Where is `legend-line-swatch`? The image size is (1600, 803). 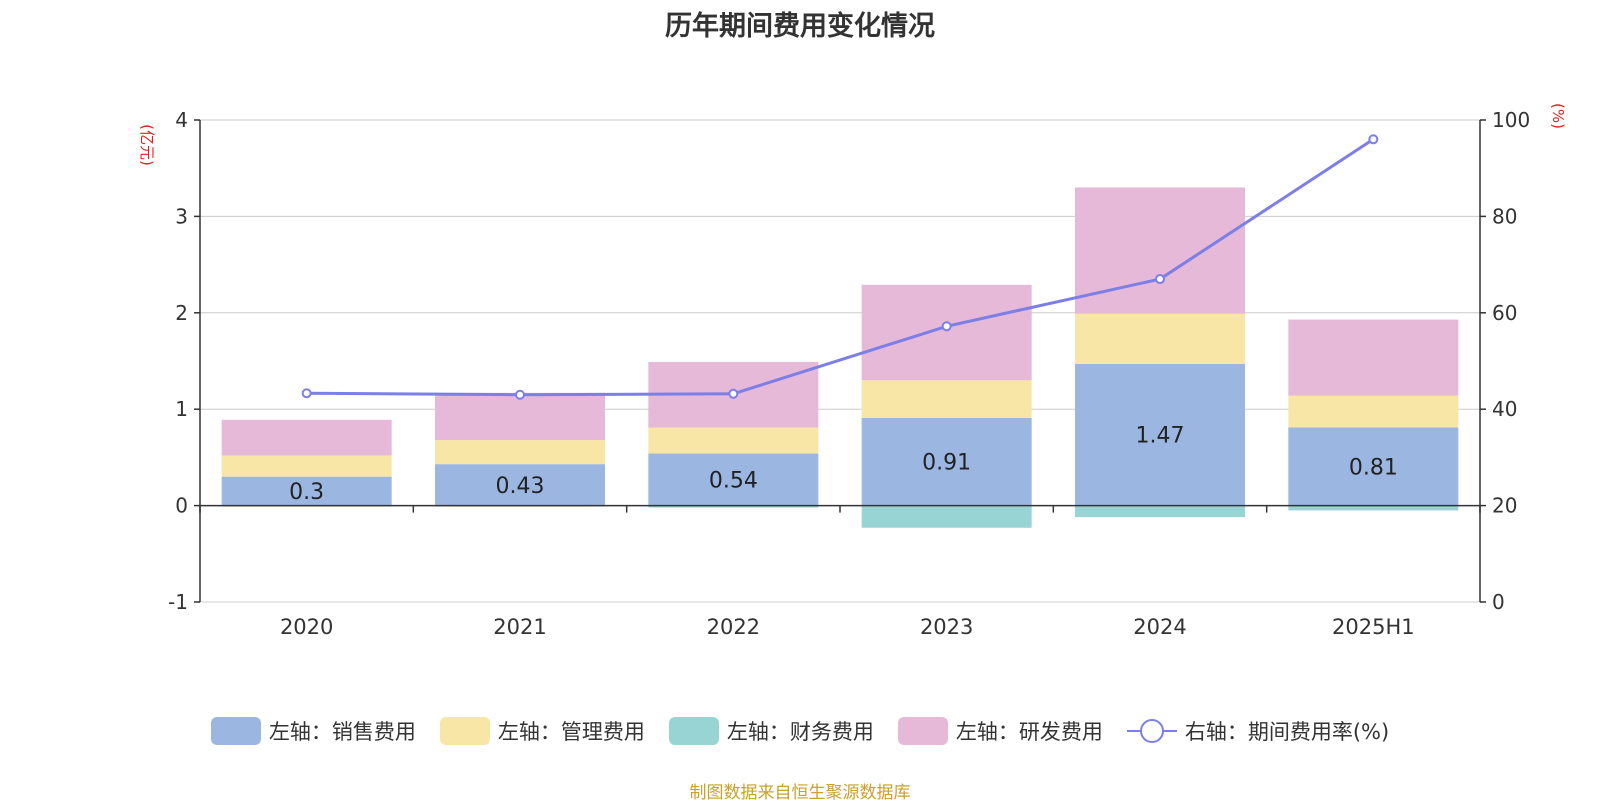
legend-line-swatch is located at coordinates (1151, 731).